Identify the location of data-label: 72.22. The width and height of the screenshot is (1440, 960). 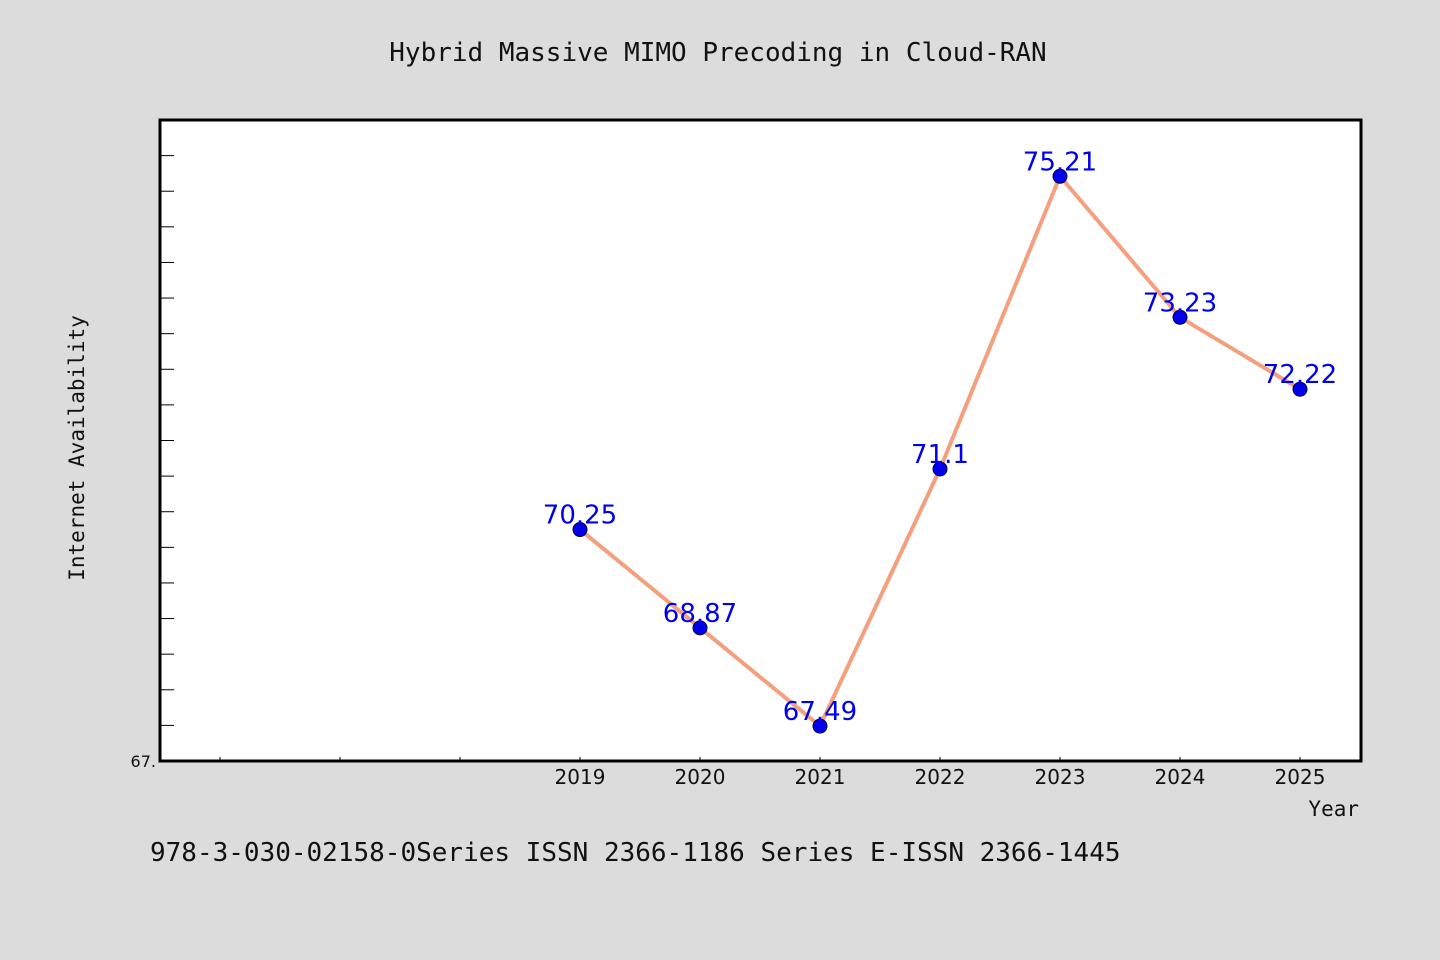
(1300, 375).